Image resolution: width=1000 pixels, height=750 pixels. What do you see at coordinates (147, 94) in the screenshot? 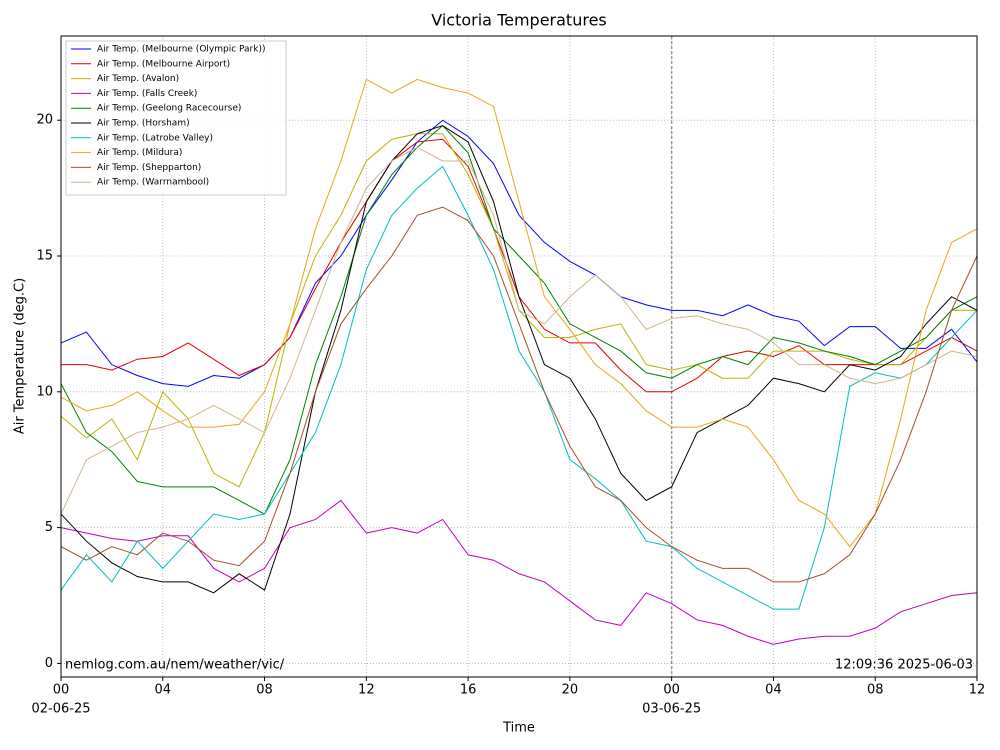
I see `legend-label: Air Temp. (Falls Creek)` at bounding box center [147, 94].